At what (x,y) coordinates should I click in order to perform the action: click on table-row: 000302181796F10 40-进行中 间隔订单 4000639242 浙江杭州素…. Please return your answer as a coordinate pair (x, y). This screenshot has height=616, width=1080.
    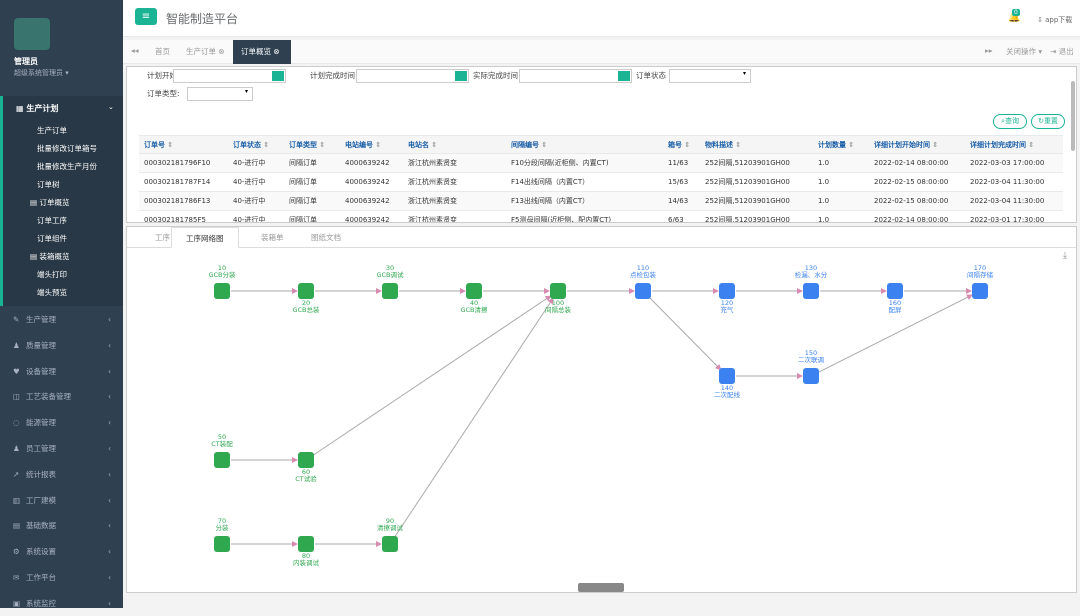
    Looking at the image, I should click on (601, 163).